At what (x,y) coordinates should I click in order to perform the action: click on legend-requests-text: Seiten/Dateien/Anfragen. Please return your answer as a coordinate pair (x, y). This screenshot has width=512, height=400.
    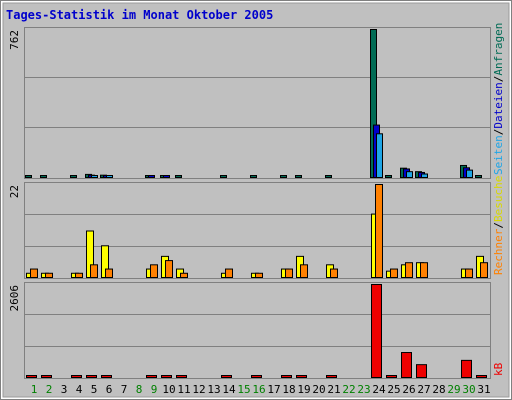
    Looking at the image, I should click on (498, 99).